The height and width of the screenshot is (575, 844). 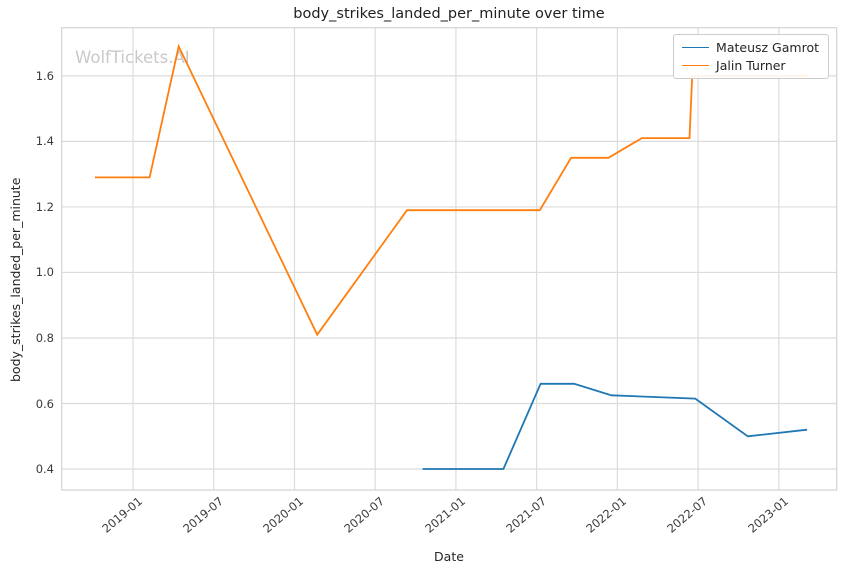 What do you see at coordinates (44, 141) in the screenshot?
I see `y-tick-label: 1.4` at bounding box center [44, 141].